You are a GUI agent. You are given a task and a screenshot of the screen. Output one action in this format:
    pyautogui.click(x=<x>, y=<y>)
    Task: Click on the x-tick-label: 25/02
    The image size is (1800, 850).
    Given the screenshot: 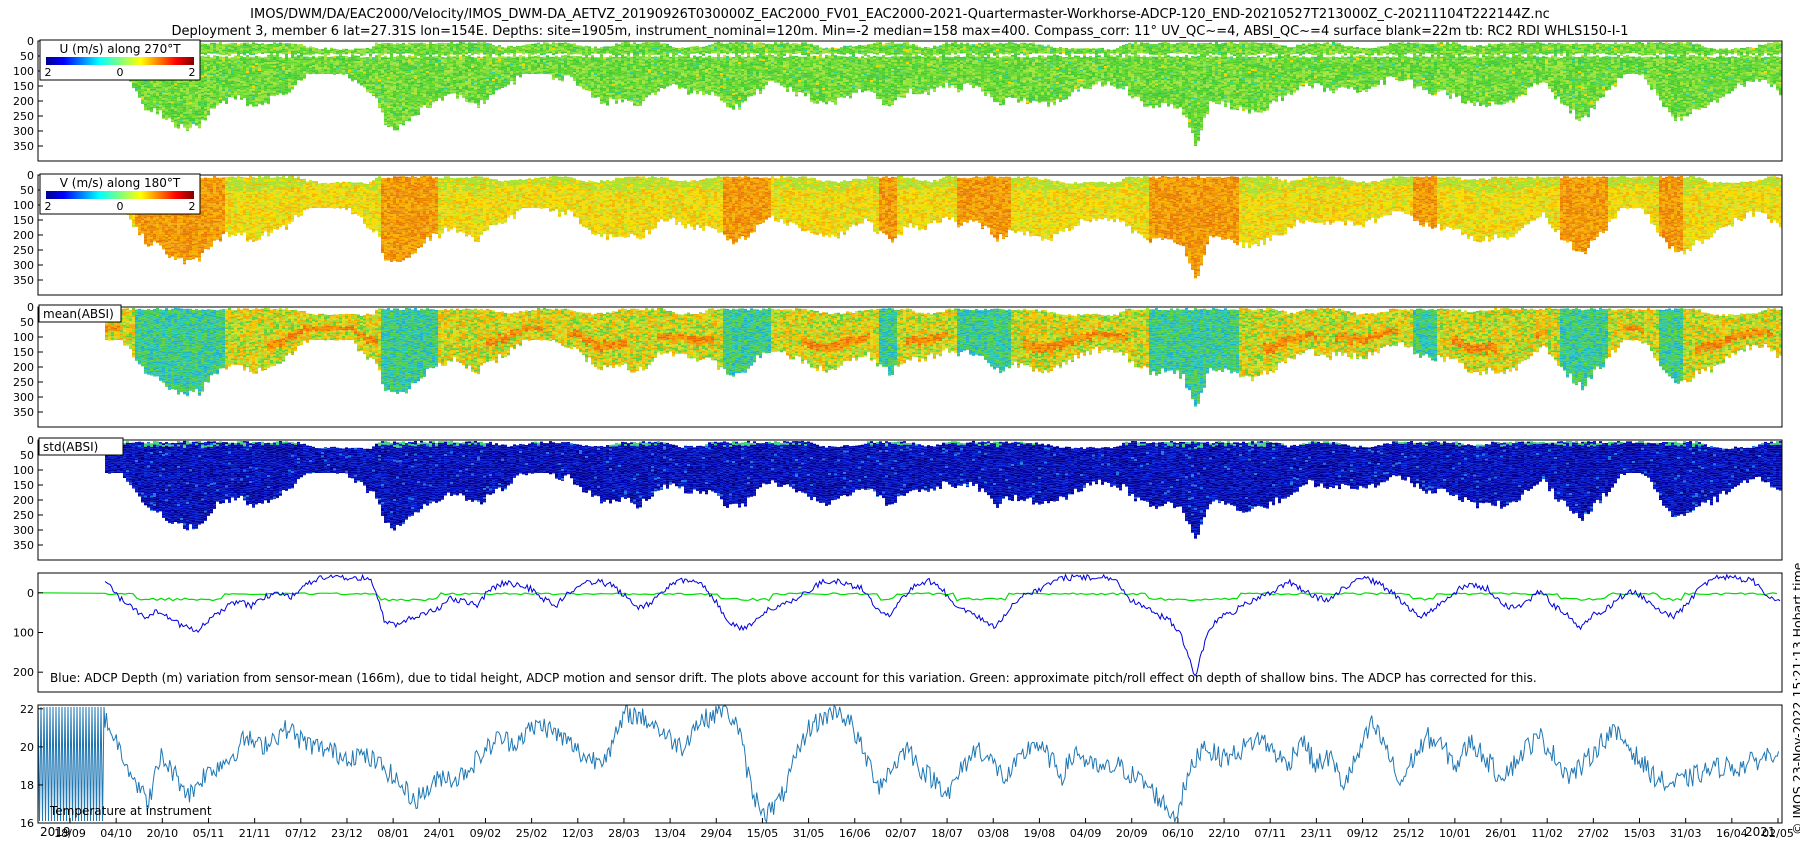 What is the action you would take?
    pyautogui.click(x=532, y=833)
    